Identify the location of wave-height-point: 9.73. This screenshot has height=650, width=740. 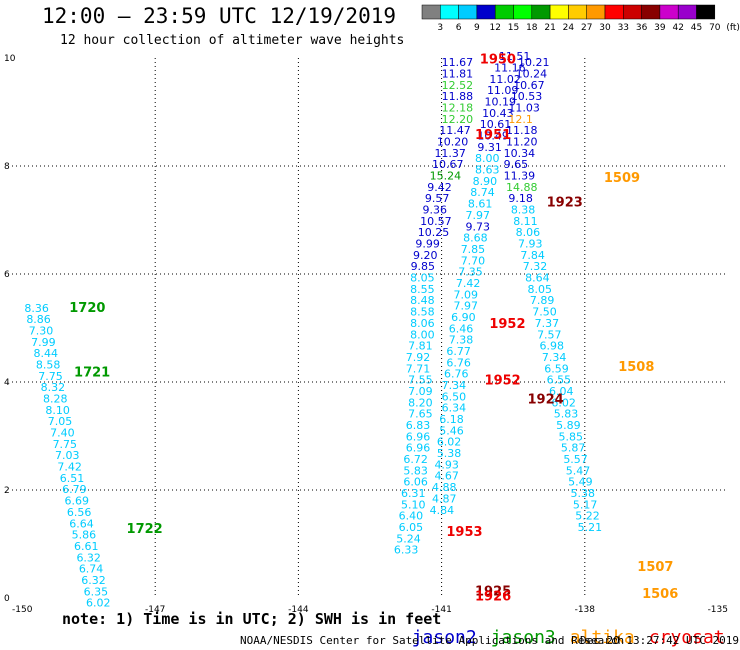
(477, 226).